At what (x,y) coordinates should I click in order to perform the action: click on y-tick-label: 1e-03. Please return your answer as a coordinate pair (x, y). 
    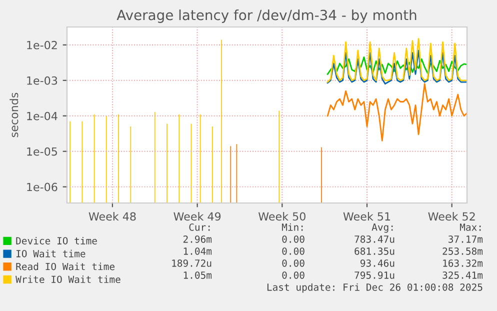
    Looking at the image, I should click on (42, 80).